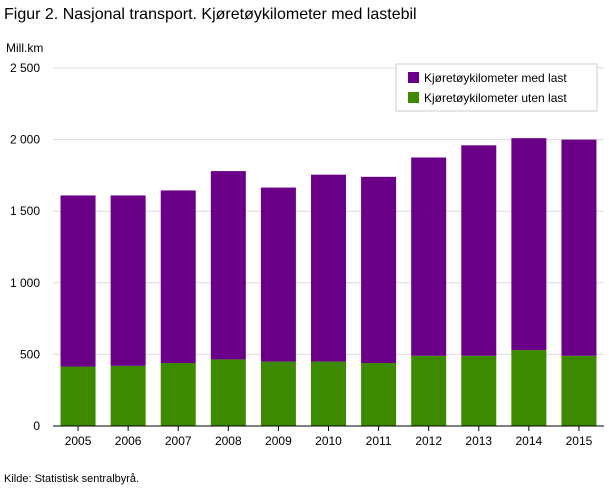 Image resolution: width=609 pixels, height=489 pixels. I want to click on x-tick-label: 2006, so click(128, 441).